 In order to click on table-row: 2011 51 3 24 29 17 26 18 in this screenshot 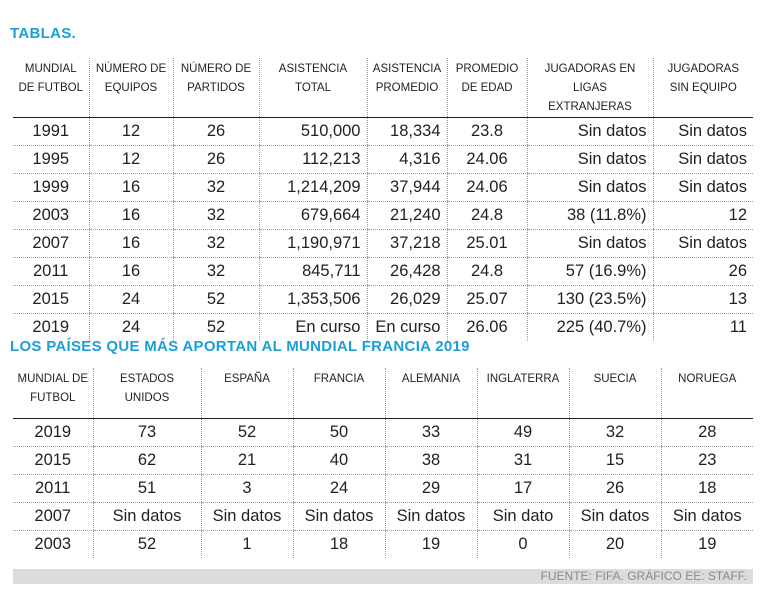, I will do `click(383, 488)`.